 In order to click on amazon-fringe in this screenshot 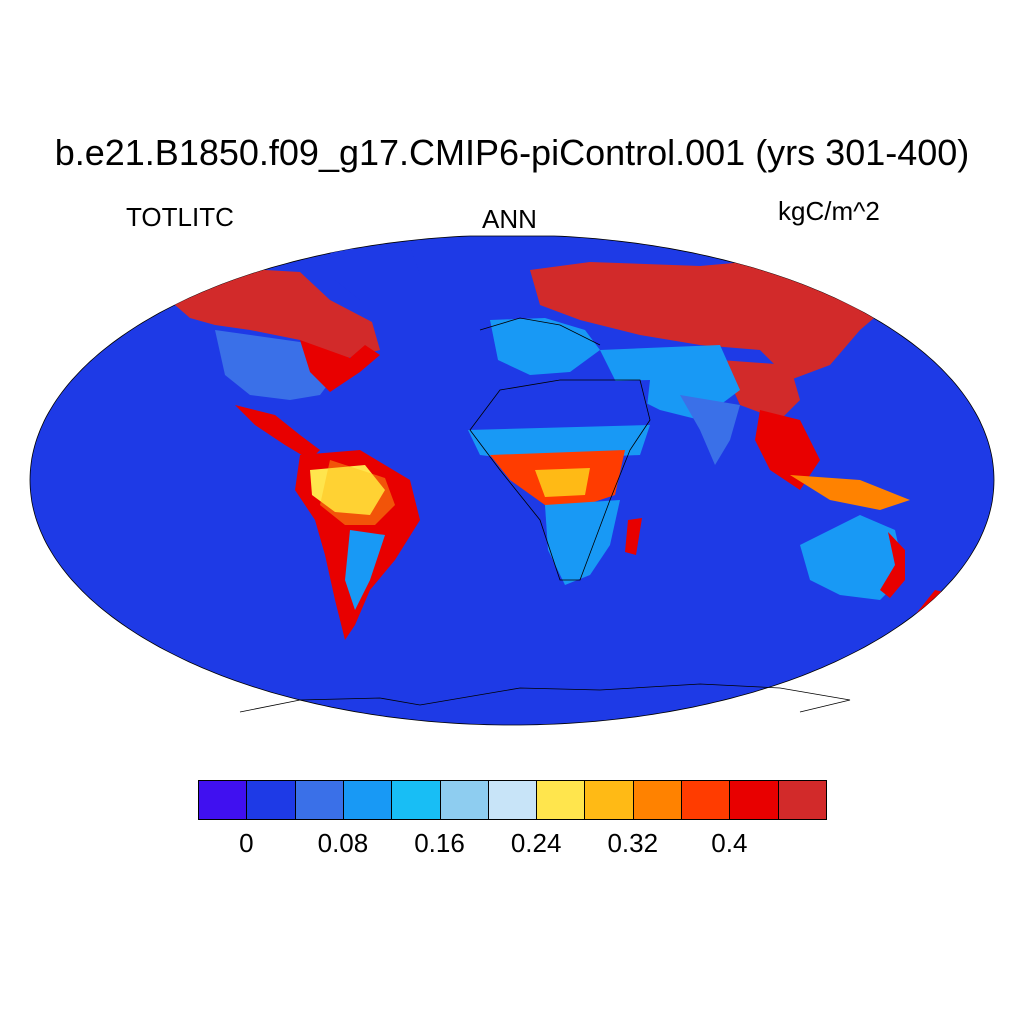, I will do `click(357, 492)`.